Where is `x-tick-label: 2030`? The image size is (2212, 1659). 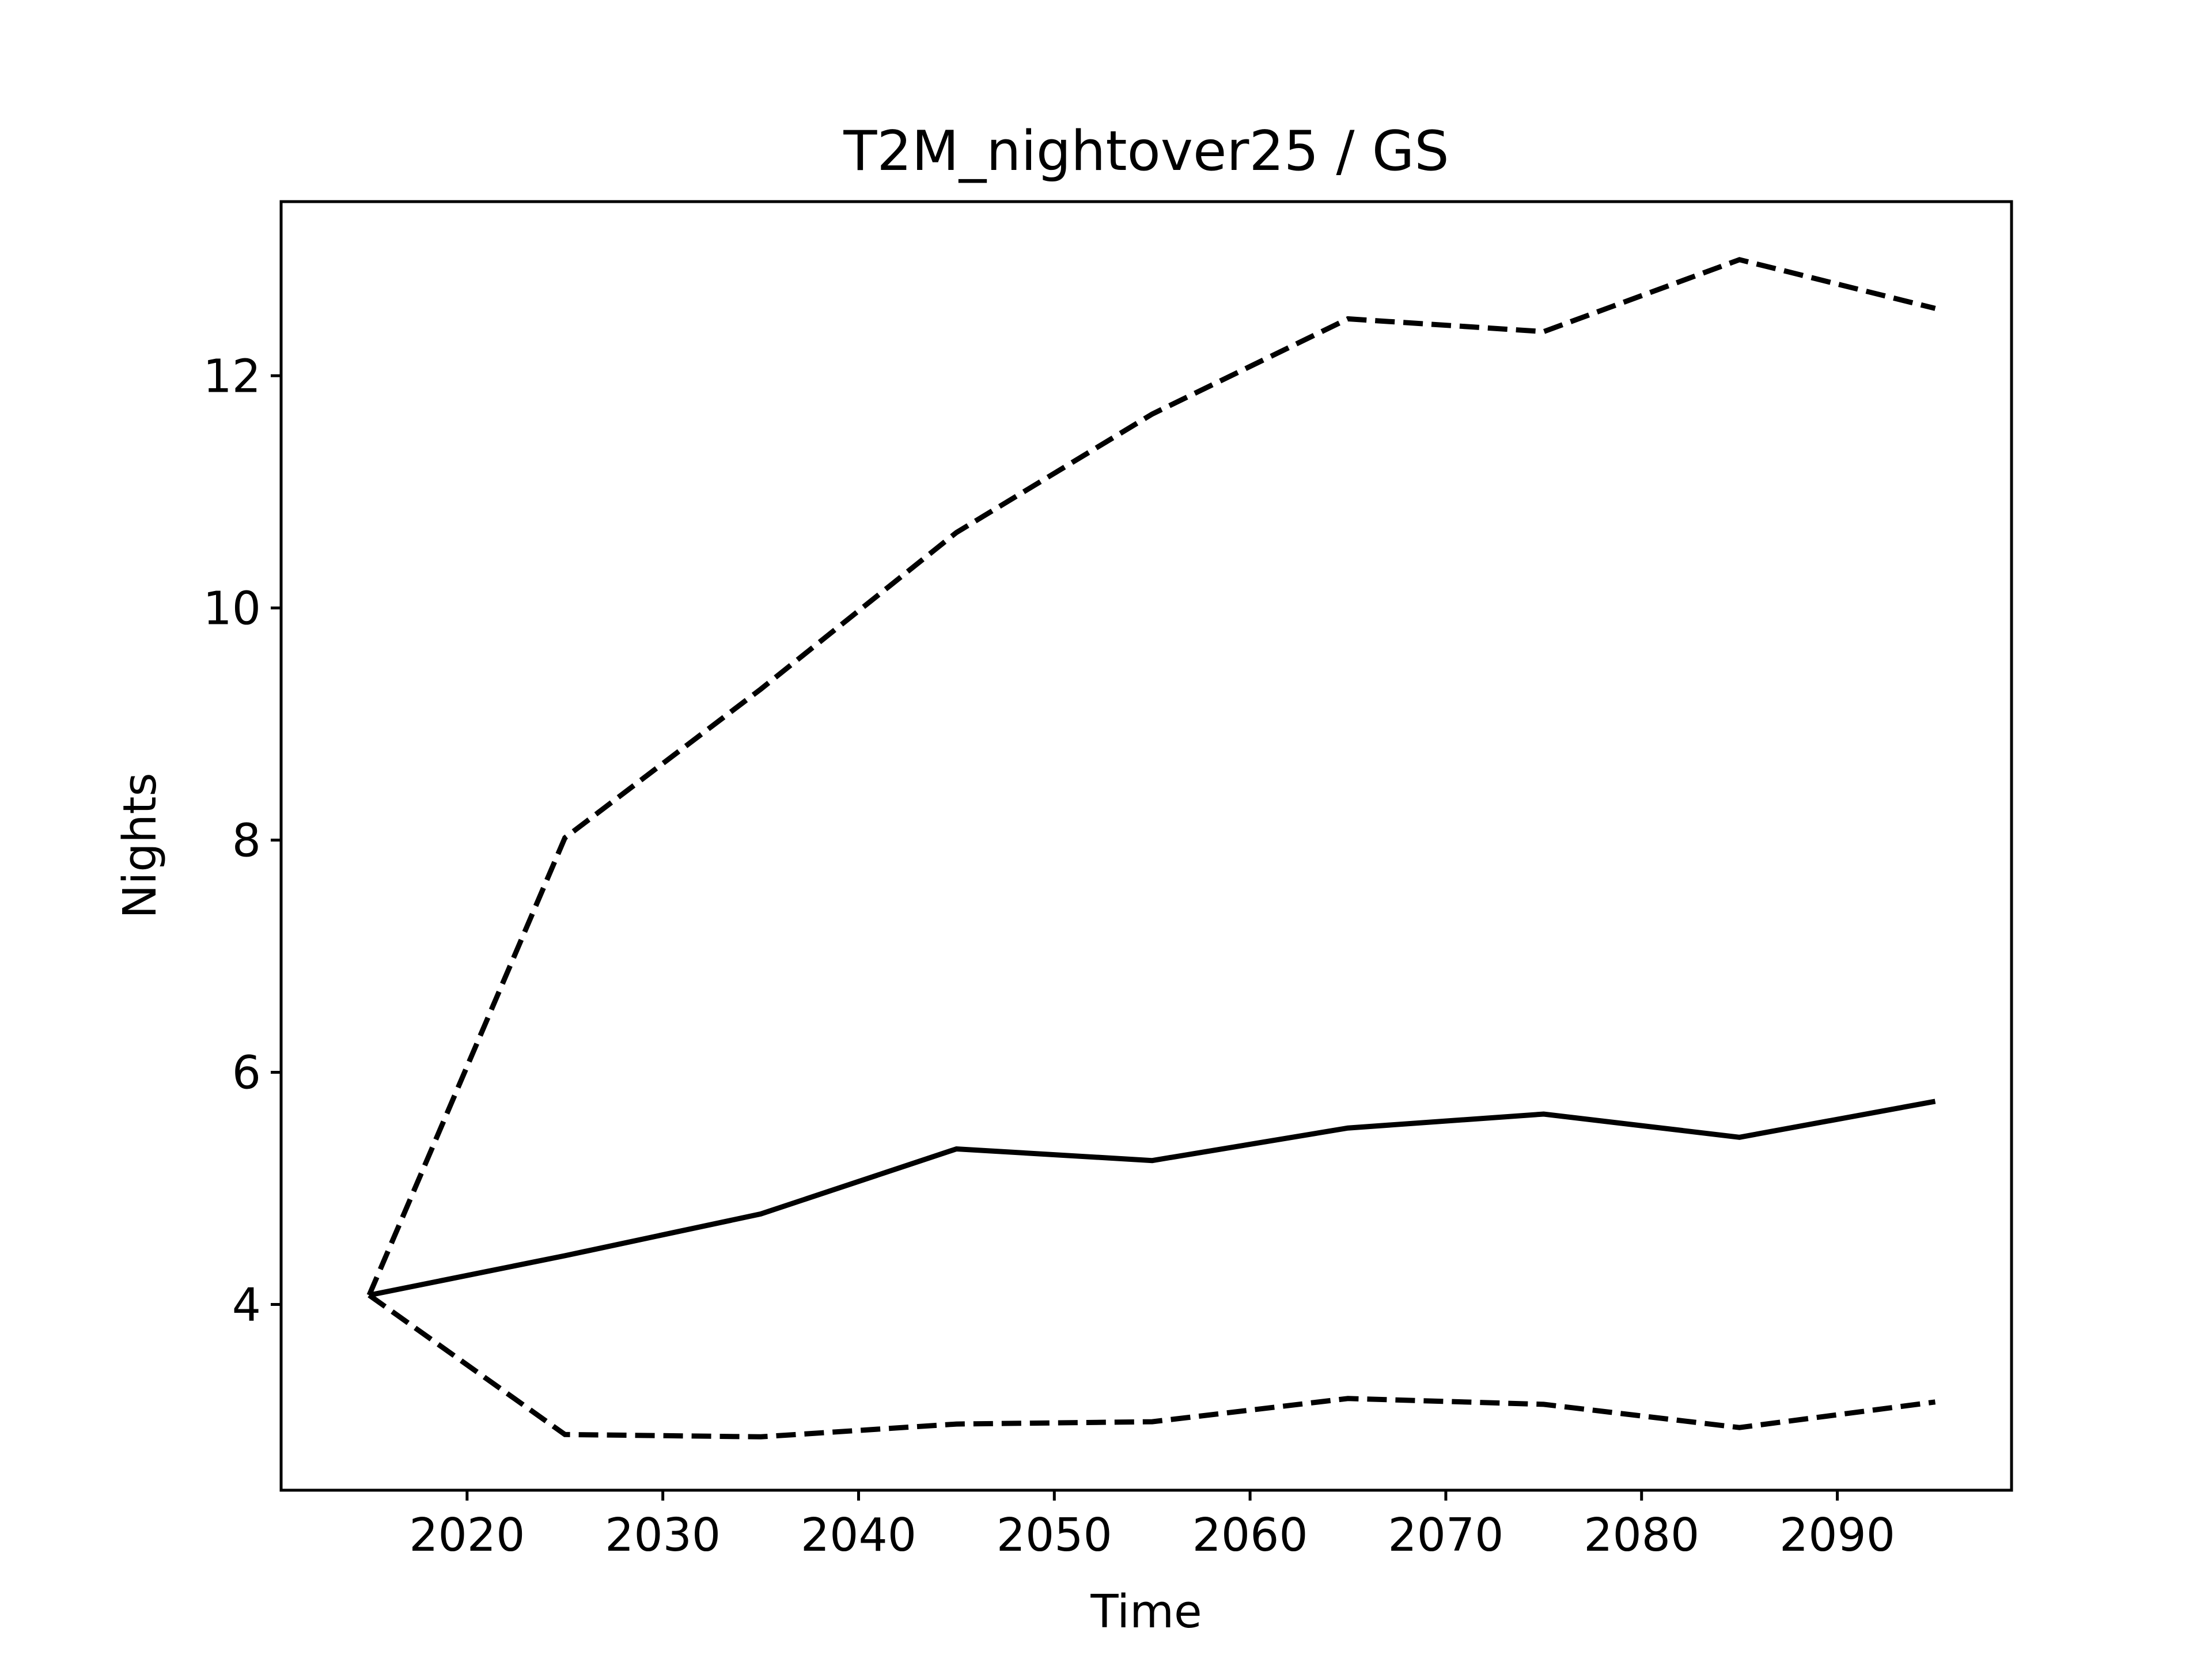
x-tick-label: 2030 is located at coordinates (663, 1535).